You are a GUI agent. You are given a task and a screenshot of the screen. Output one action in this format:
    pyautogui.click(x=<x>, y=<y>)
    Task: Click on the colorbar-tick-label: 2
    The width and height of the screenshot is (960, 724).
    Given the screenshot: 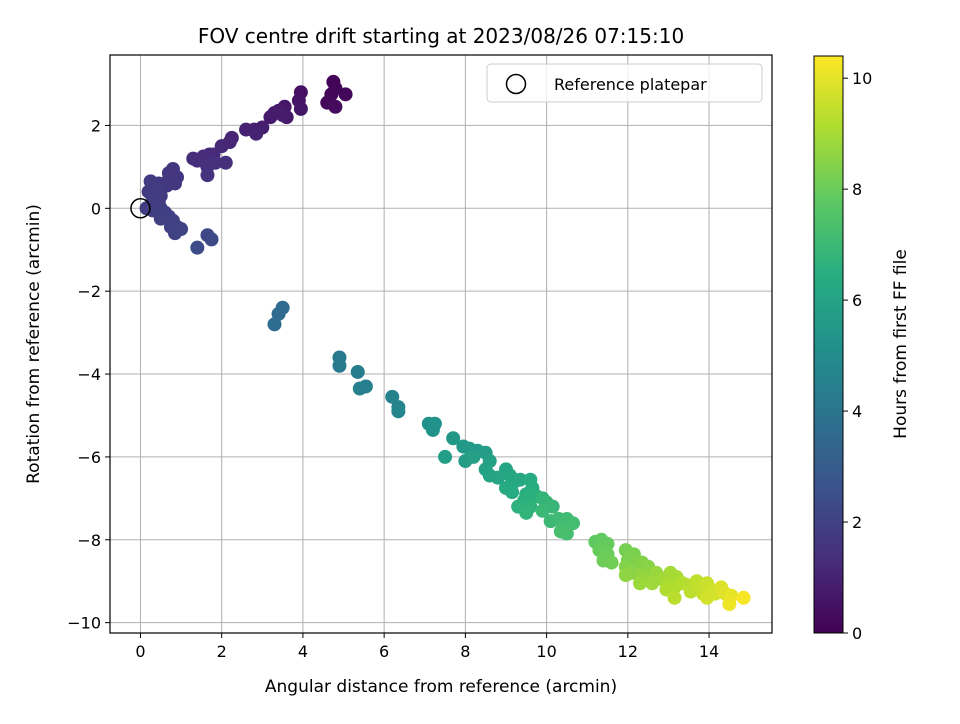 What is the action you would take?
    pyautogui.click(x=857, y=522)
    